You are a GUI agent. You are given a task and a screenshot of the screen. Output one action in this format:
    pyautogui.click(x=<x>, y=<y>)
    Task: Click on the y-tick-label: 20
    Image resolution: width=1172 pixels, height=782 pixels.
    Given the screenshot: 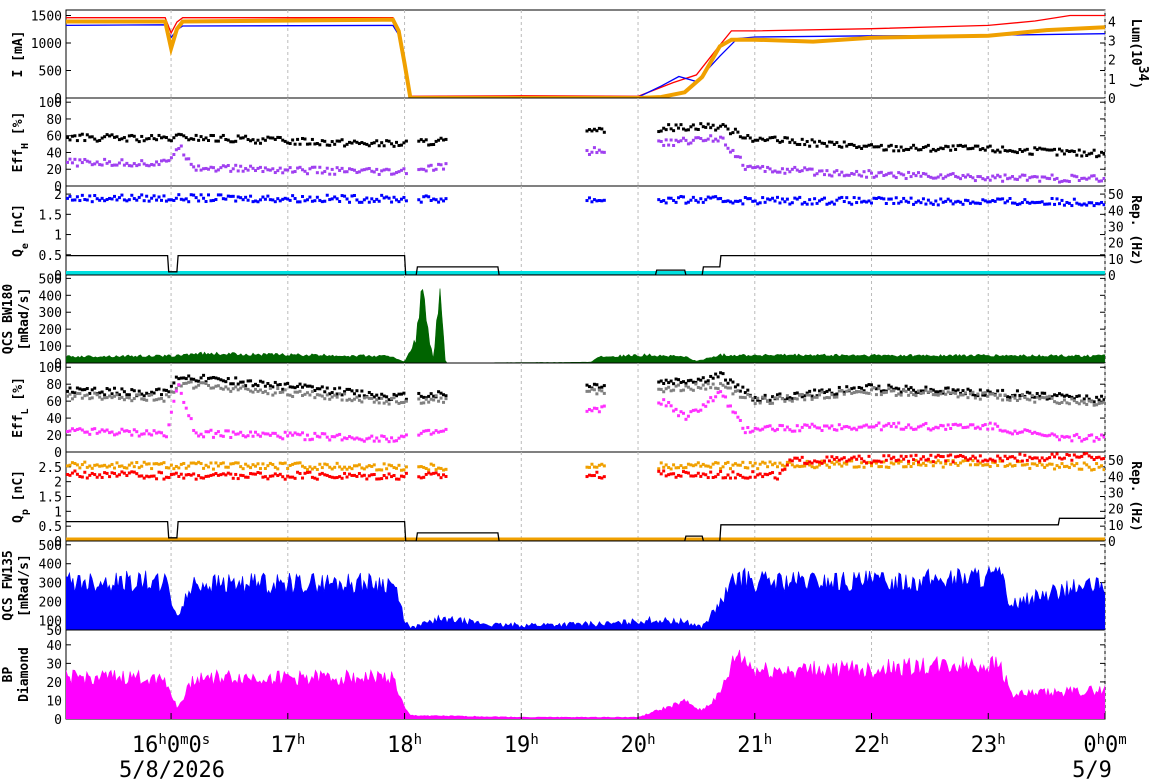 What is the action you would take?
    pyautogui.click(x=54, y=436)
    